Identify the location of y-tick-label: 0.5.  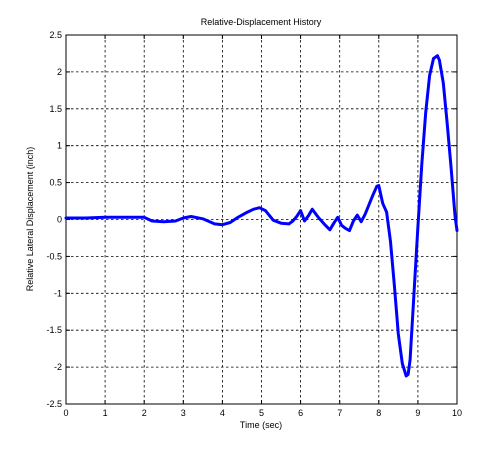
(55, 183).